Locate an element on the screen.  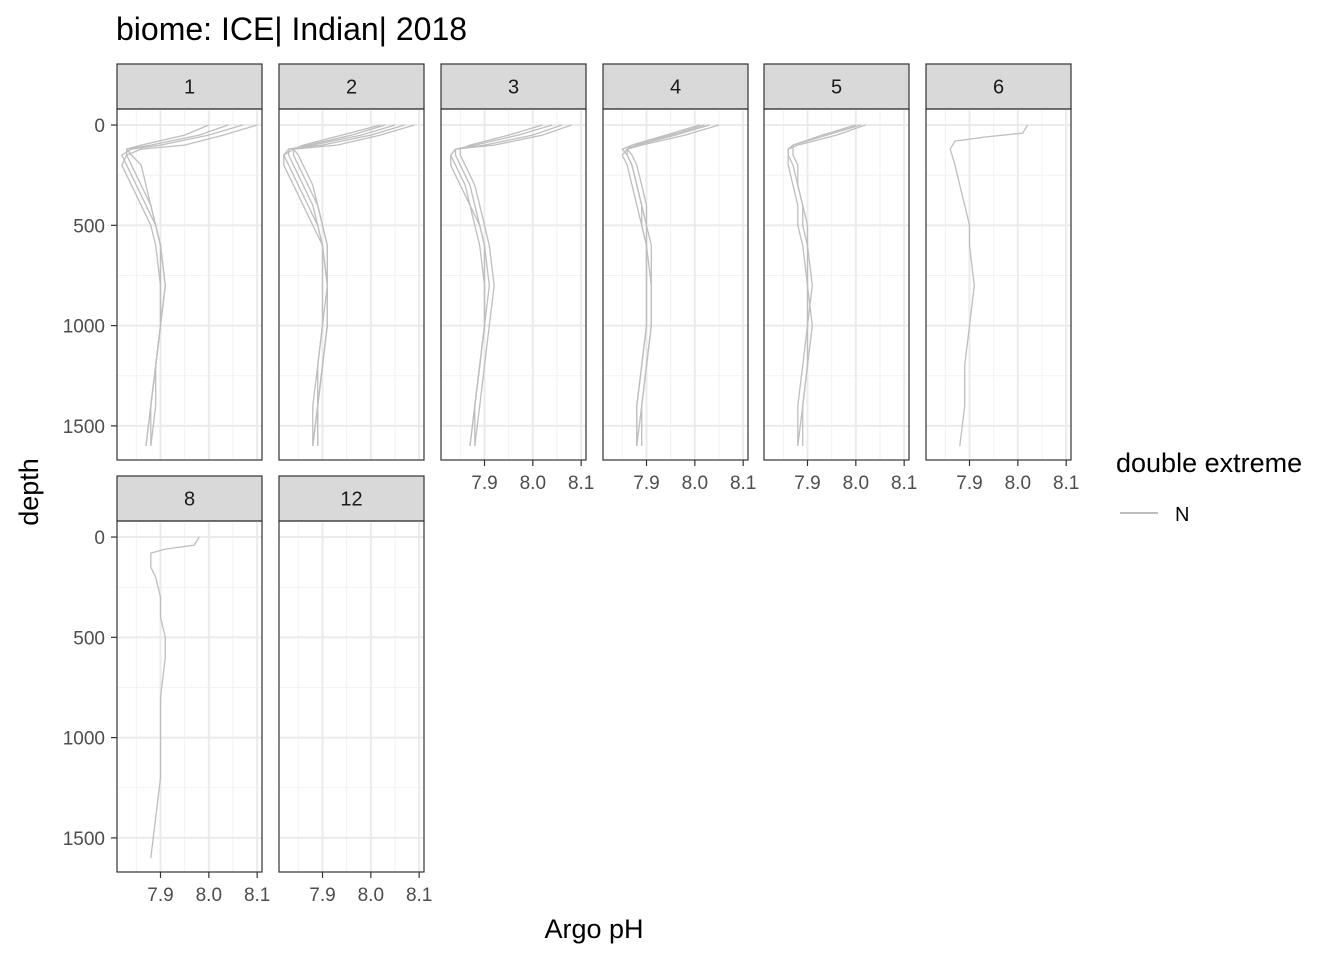
facet-strip-label: 6 is located at coordinates (998, 88).